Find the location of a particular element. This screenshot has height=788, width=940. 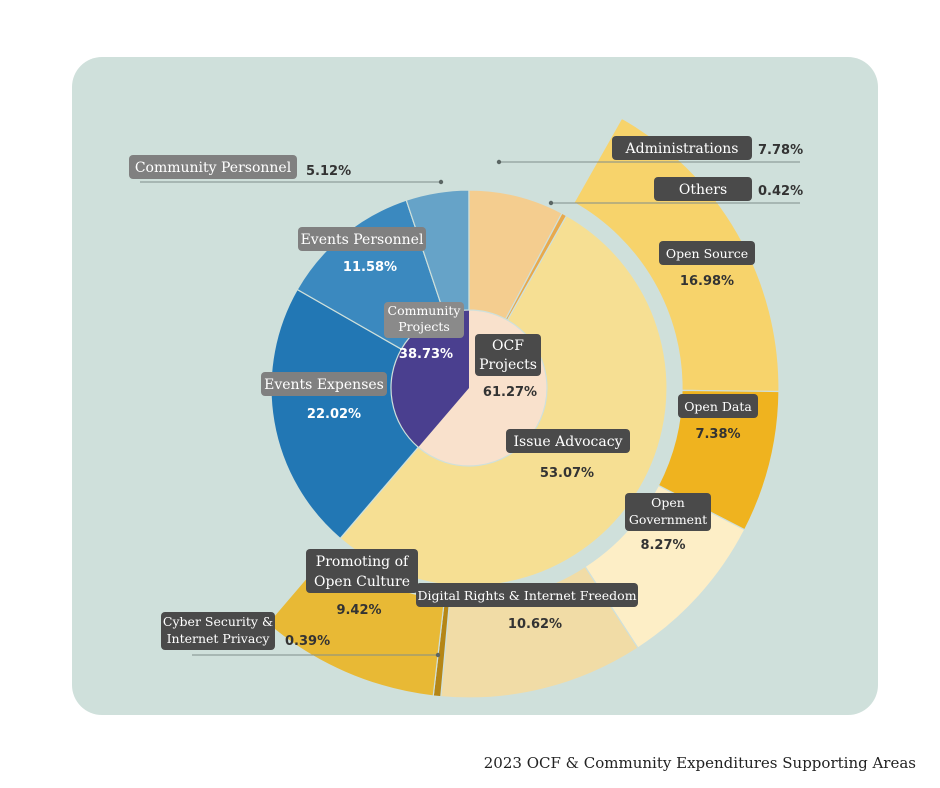

inner-slice-community-projects is located at coordinates (430, 379).